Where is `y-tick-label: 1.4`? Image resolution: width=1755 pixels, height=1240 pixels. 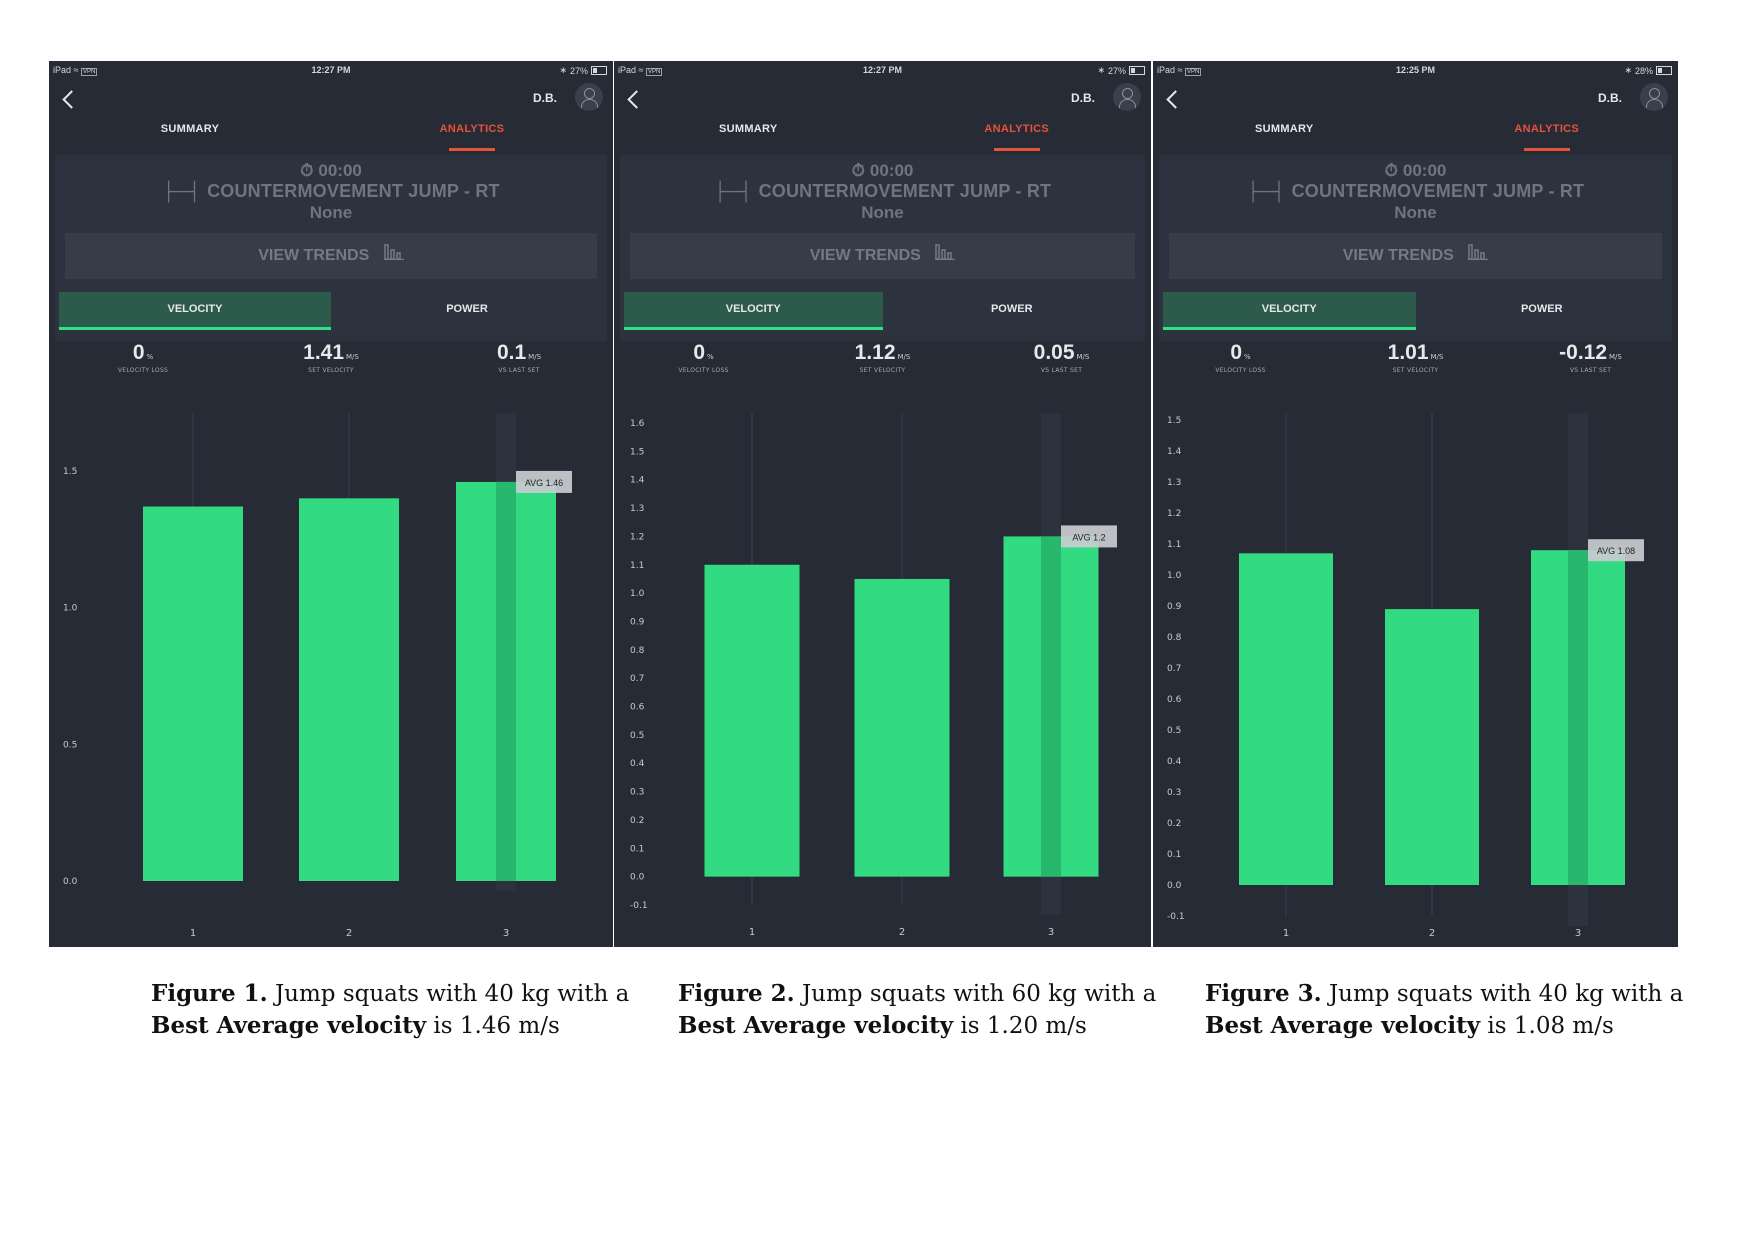 y-tick-label: 1.4 is located at coordinates (637, 481).